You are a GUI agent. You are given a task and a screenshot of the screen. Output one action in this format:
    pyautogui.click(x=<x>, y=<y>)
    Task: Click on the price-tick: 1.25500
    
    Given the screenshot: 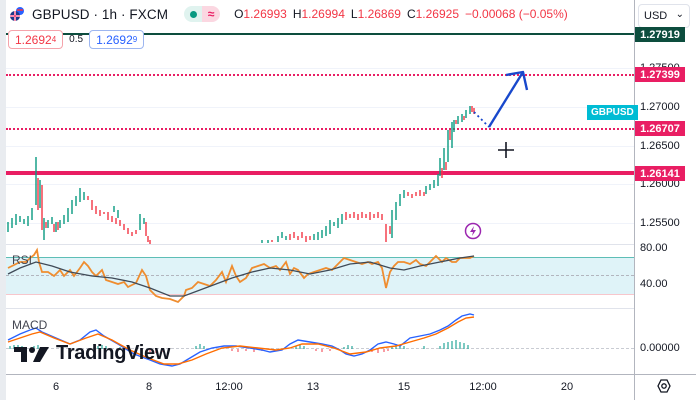 What is the action you would take?
    pyautogui.click(x=660, y=223)
    